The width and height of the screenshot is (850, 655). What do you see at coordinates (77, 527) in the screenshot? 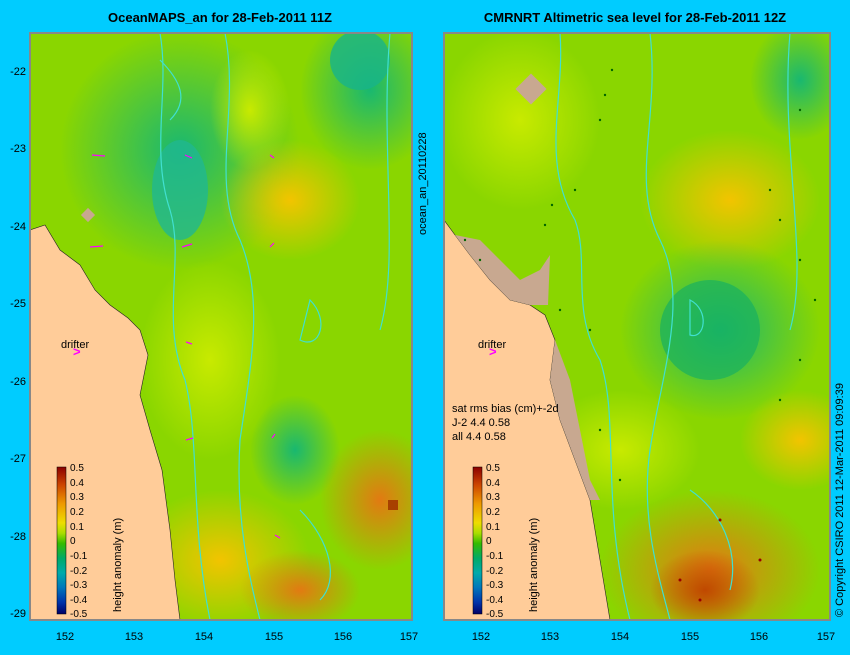
I see `left-cbar-tick: 0.1` at bounding box center [77, 527].